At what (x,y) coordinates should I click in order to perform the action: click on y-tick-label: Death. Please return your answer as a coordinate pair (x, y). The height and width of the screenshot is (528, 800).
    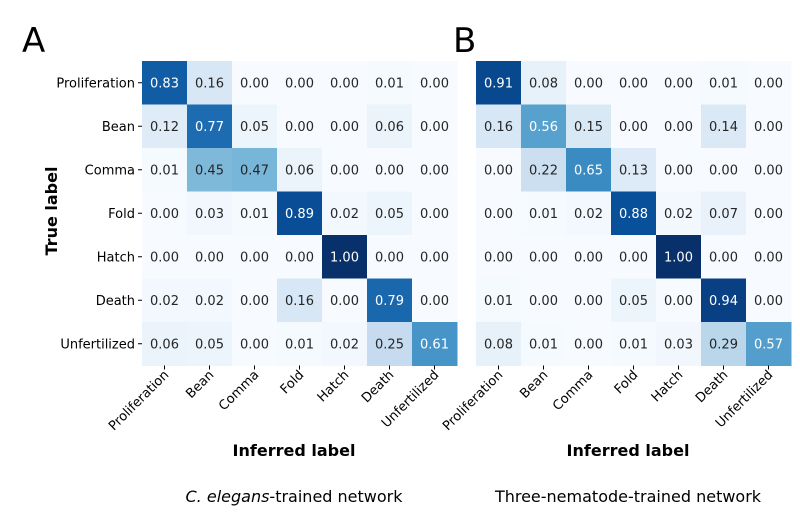
    Looking at the image, I should click on (115, 301).